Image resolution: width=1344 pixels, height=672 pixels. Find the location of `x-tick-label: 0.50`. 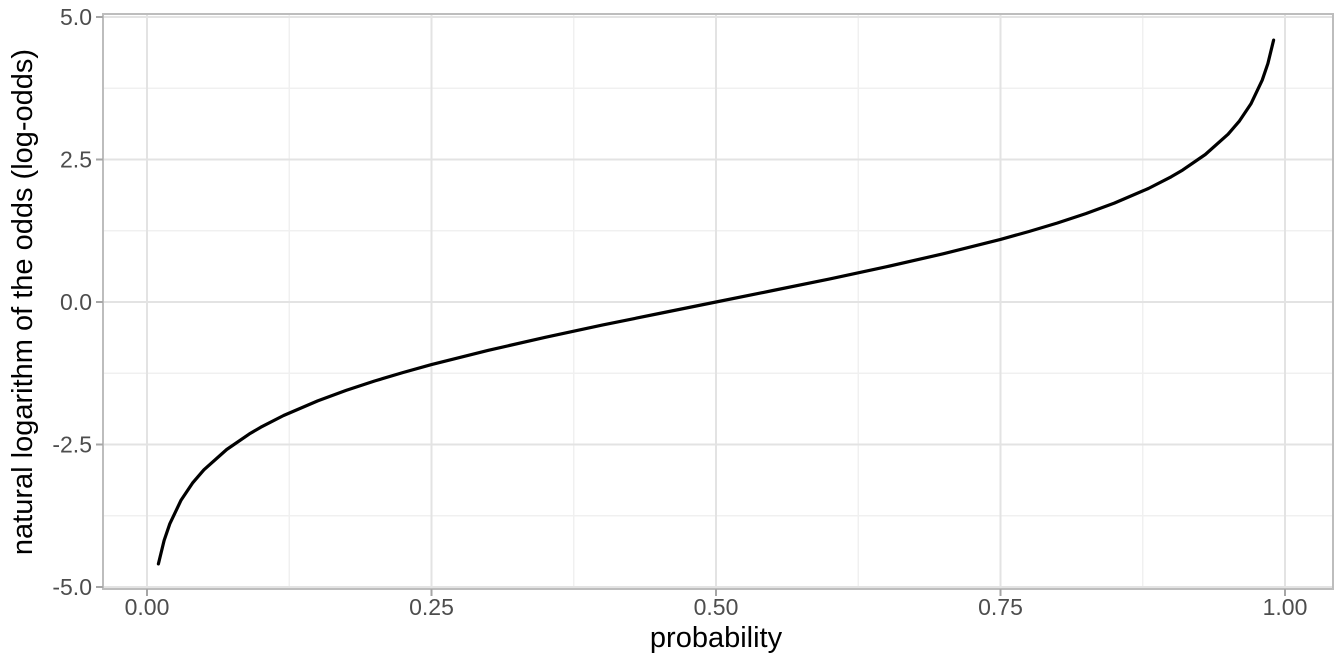

x-tick-label: 0.50 is located at coordinates (716, 607).